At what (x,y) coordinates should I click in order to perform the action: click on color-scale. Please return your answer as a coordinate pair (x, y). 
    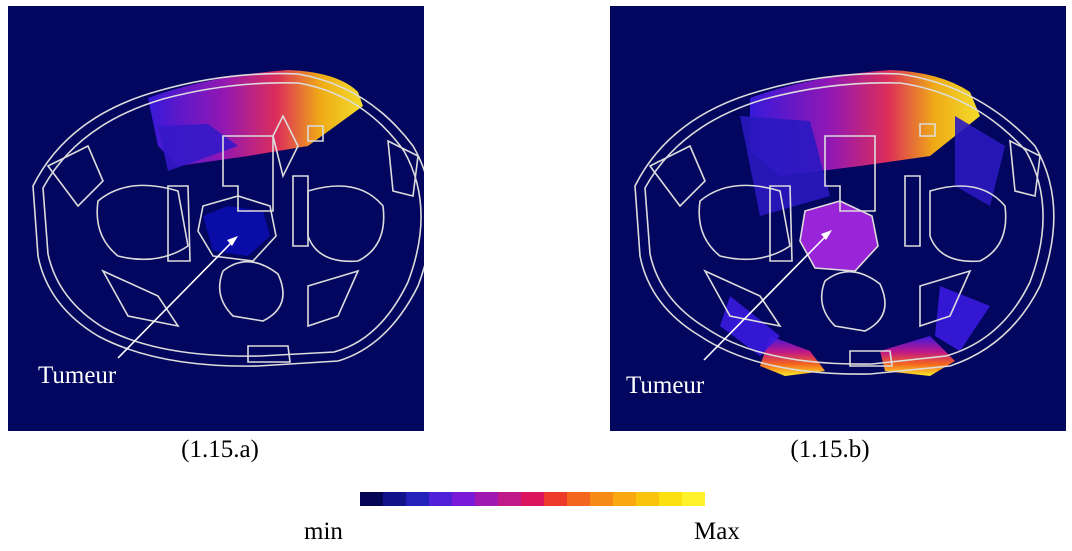
    Looking at the image, I should click on (532, 501).